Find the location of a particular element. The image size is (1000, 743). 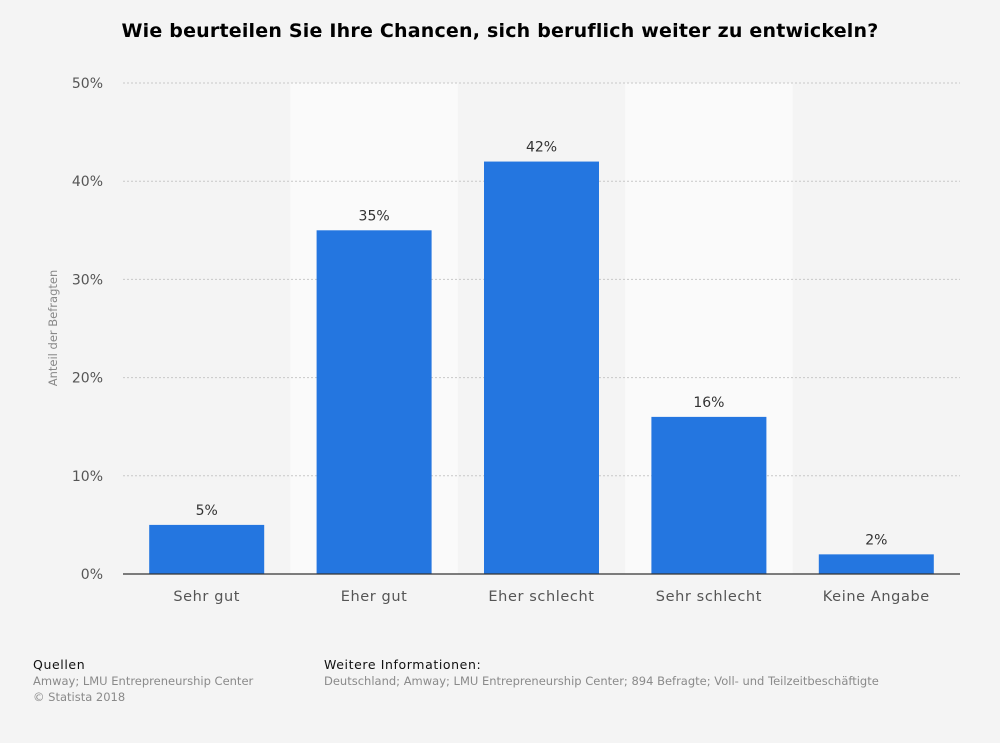

sources-text: Amway; LMU Entrepreneurship Center is located at coordinates (143, 681).